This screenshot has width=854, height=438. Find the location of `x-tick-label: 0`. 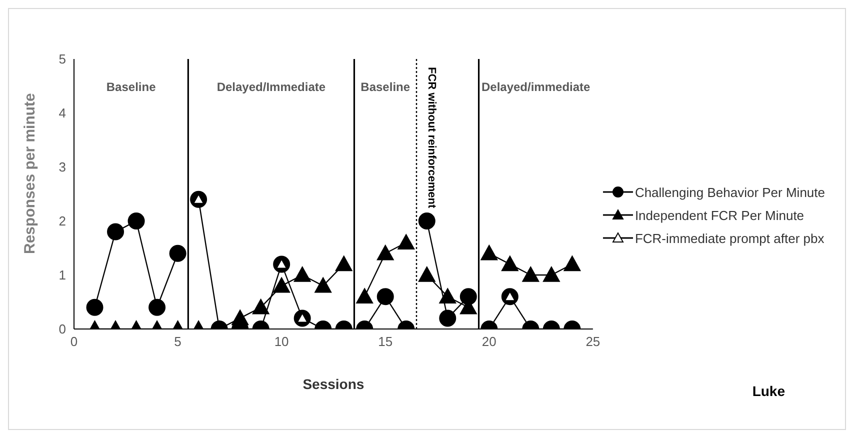

x-tick-label: 0 is located at coordinates (74, 342).